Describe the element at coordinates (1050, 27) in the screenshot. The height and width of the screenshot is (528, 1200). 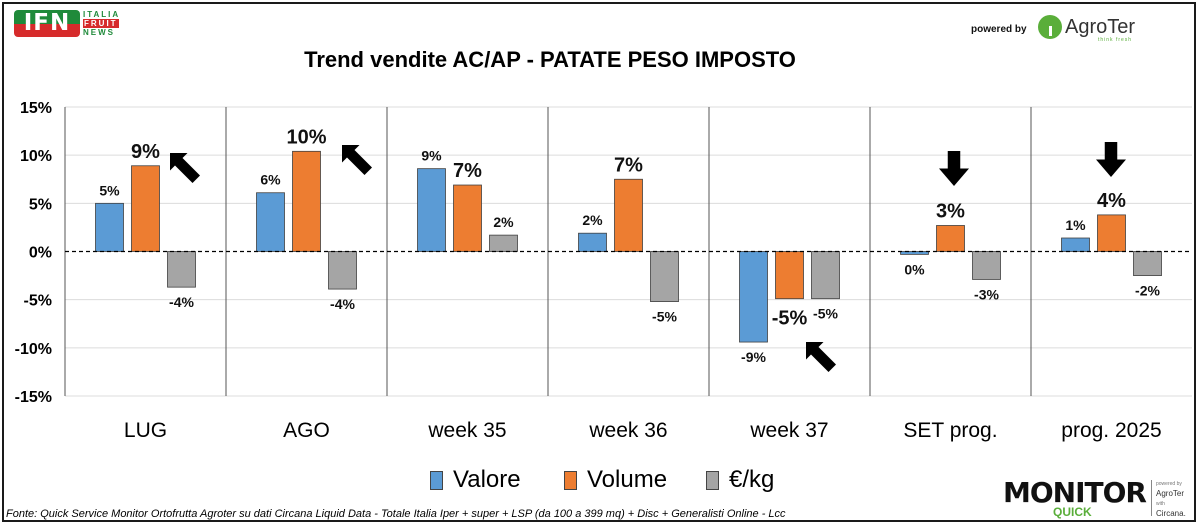
I see `tree-icon` at that location.